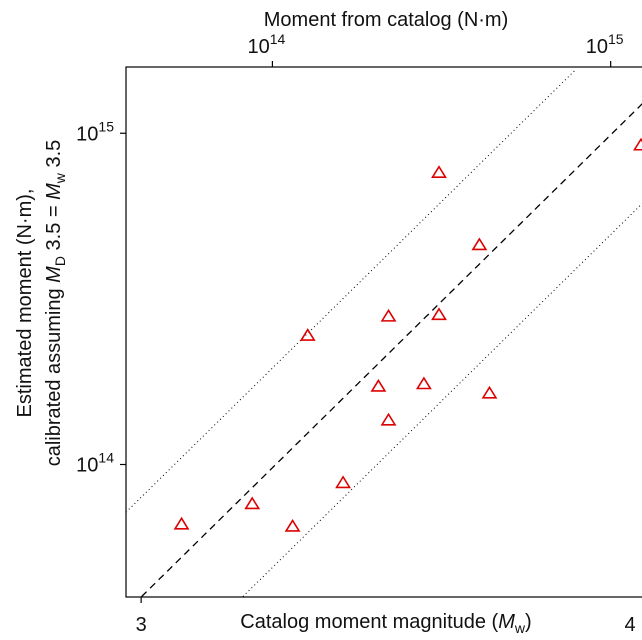  I want to click on y-axis-title-line1: Estimated moment (N·m),, so click(25, 303).